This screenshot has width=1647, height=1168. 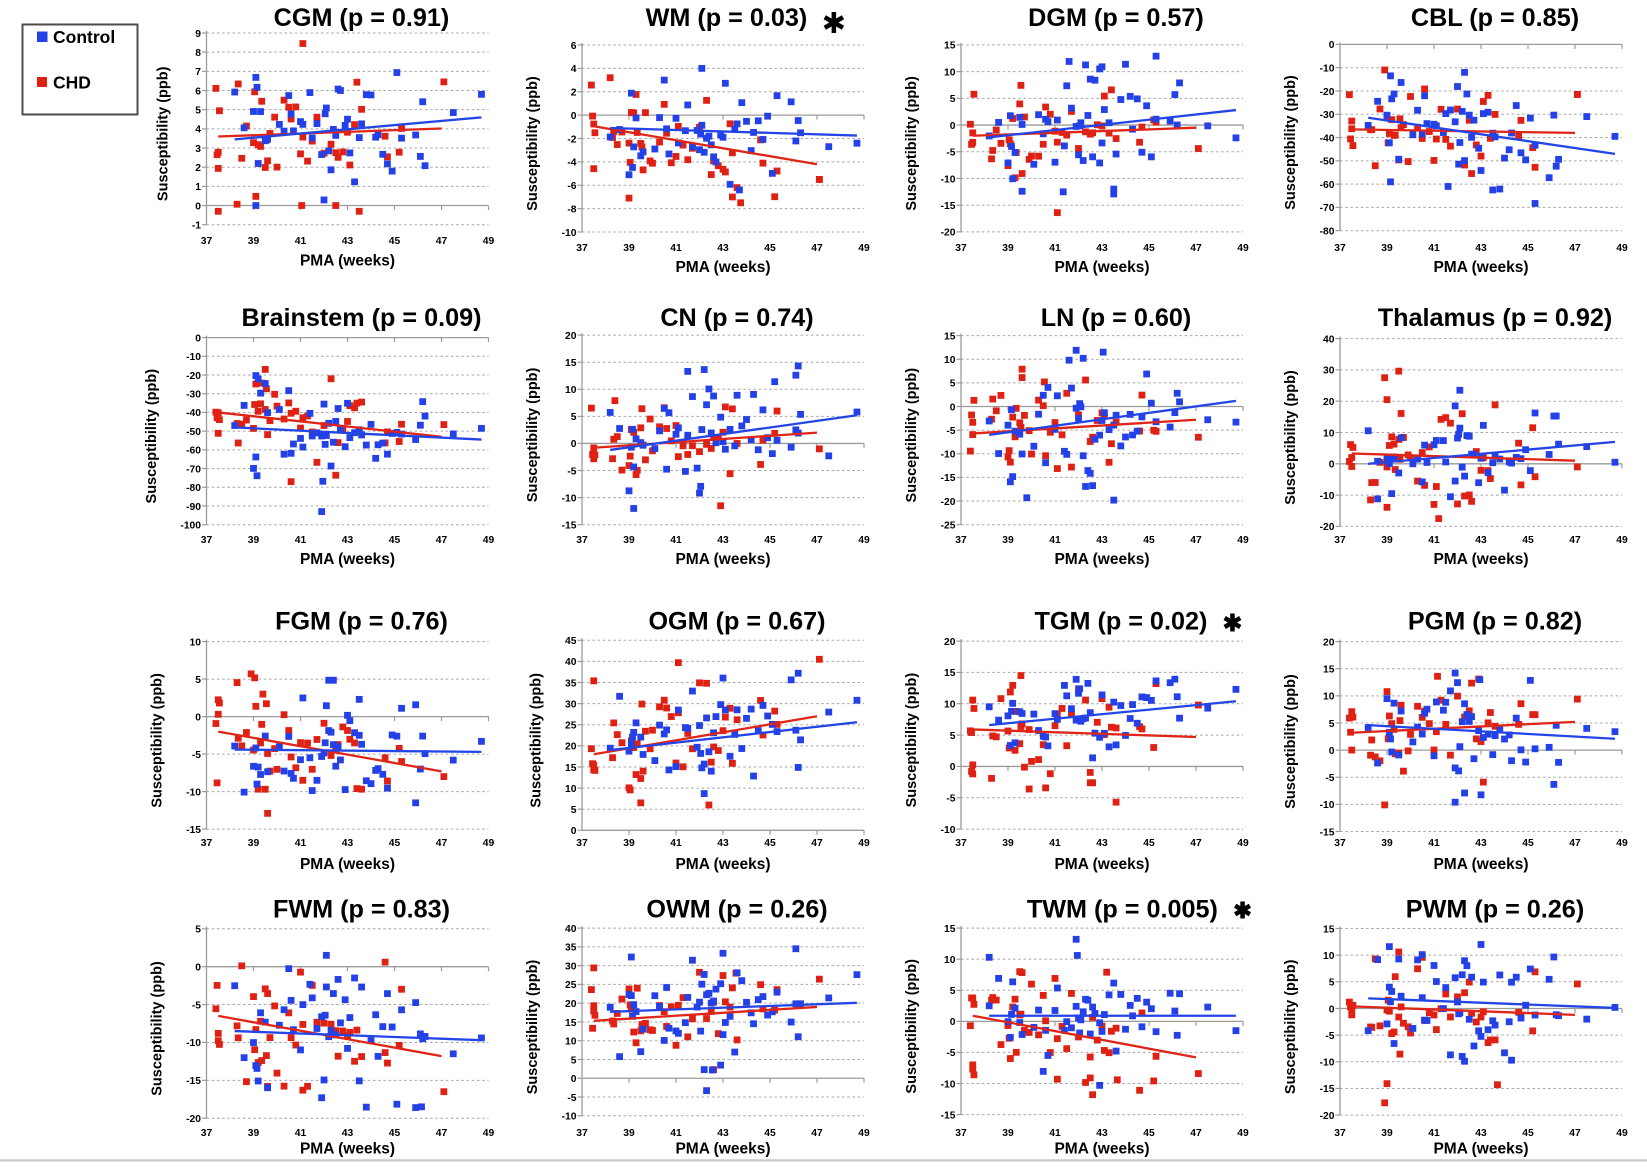 I want to click on svg-text: Thalamus (p = 0.92), so click(x=1495, y=318).